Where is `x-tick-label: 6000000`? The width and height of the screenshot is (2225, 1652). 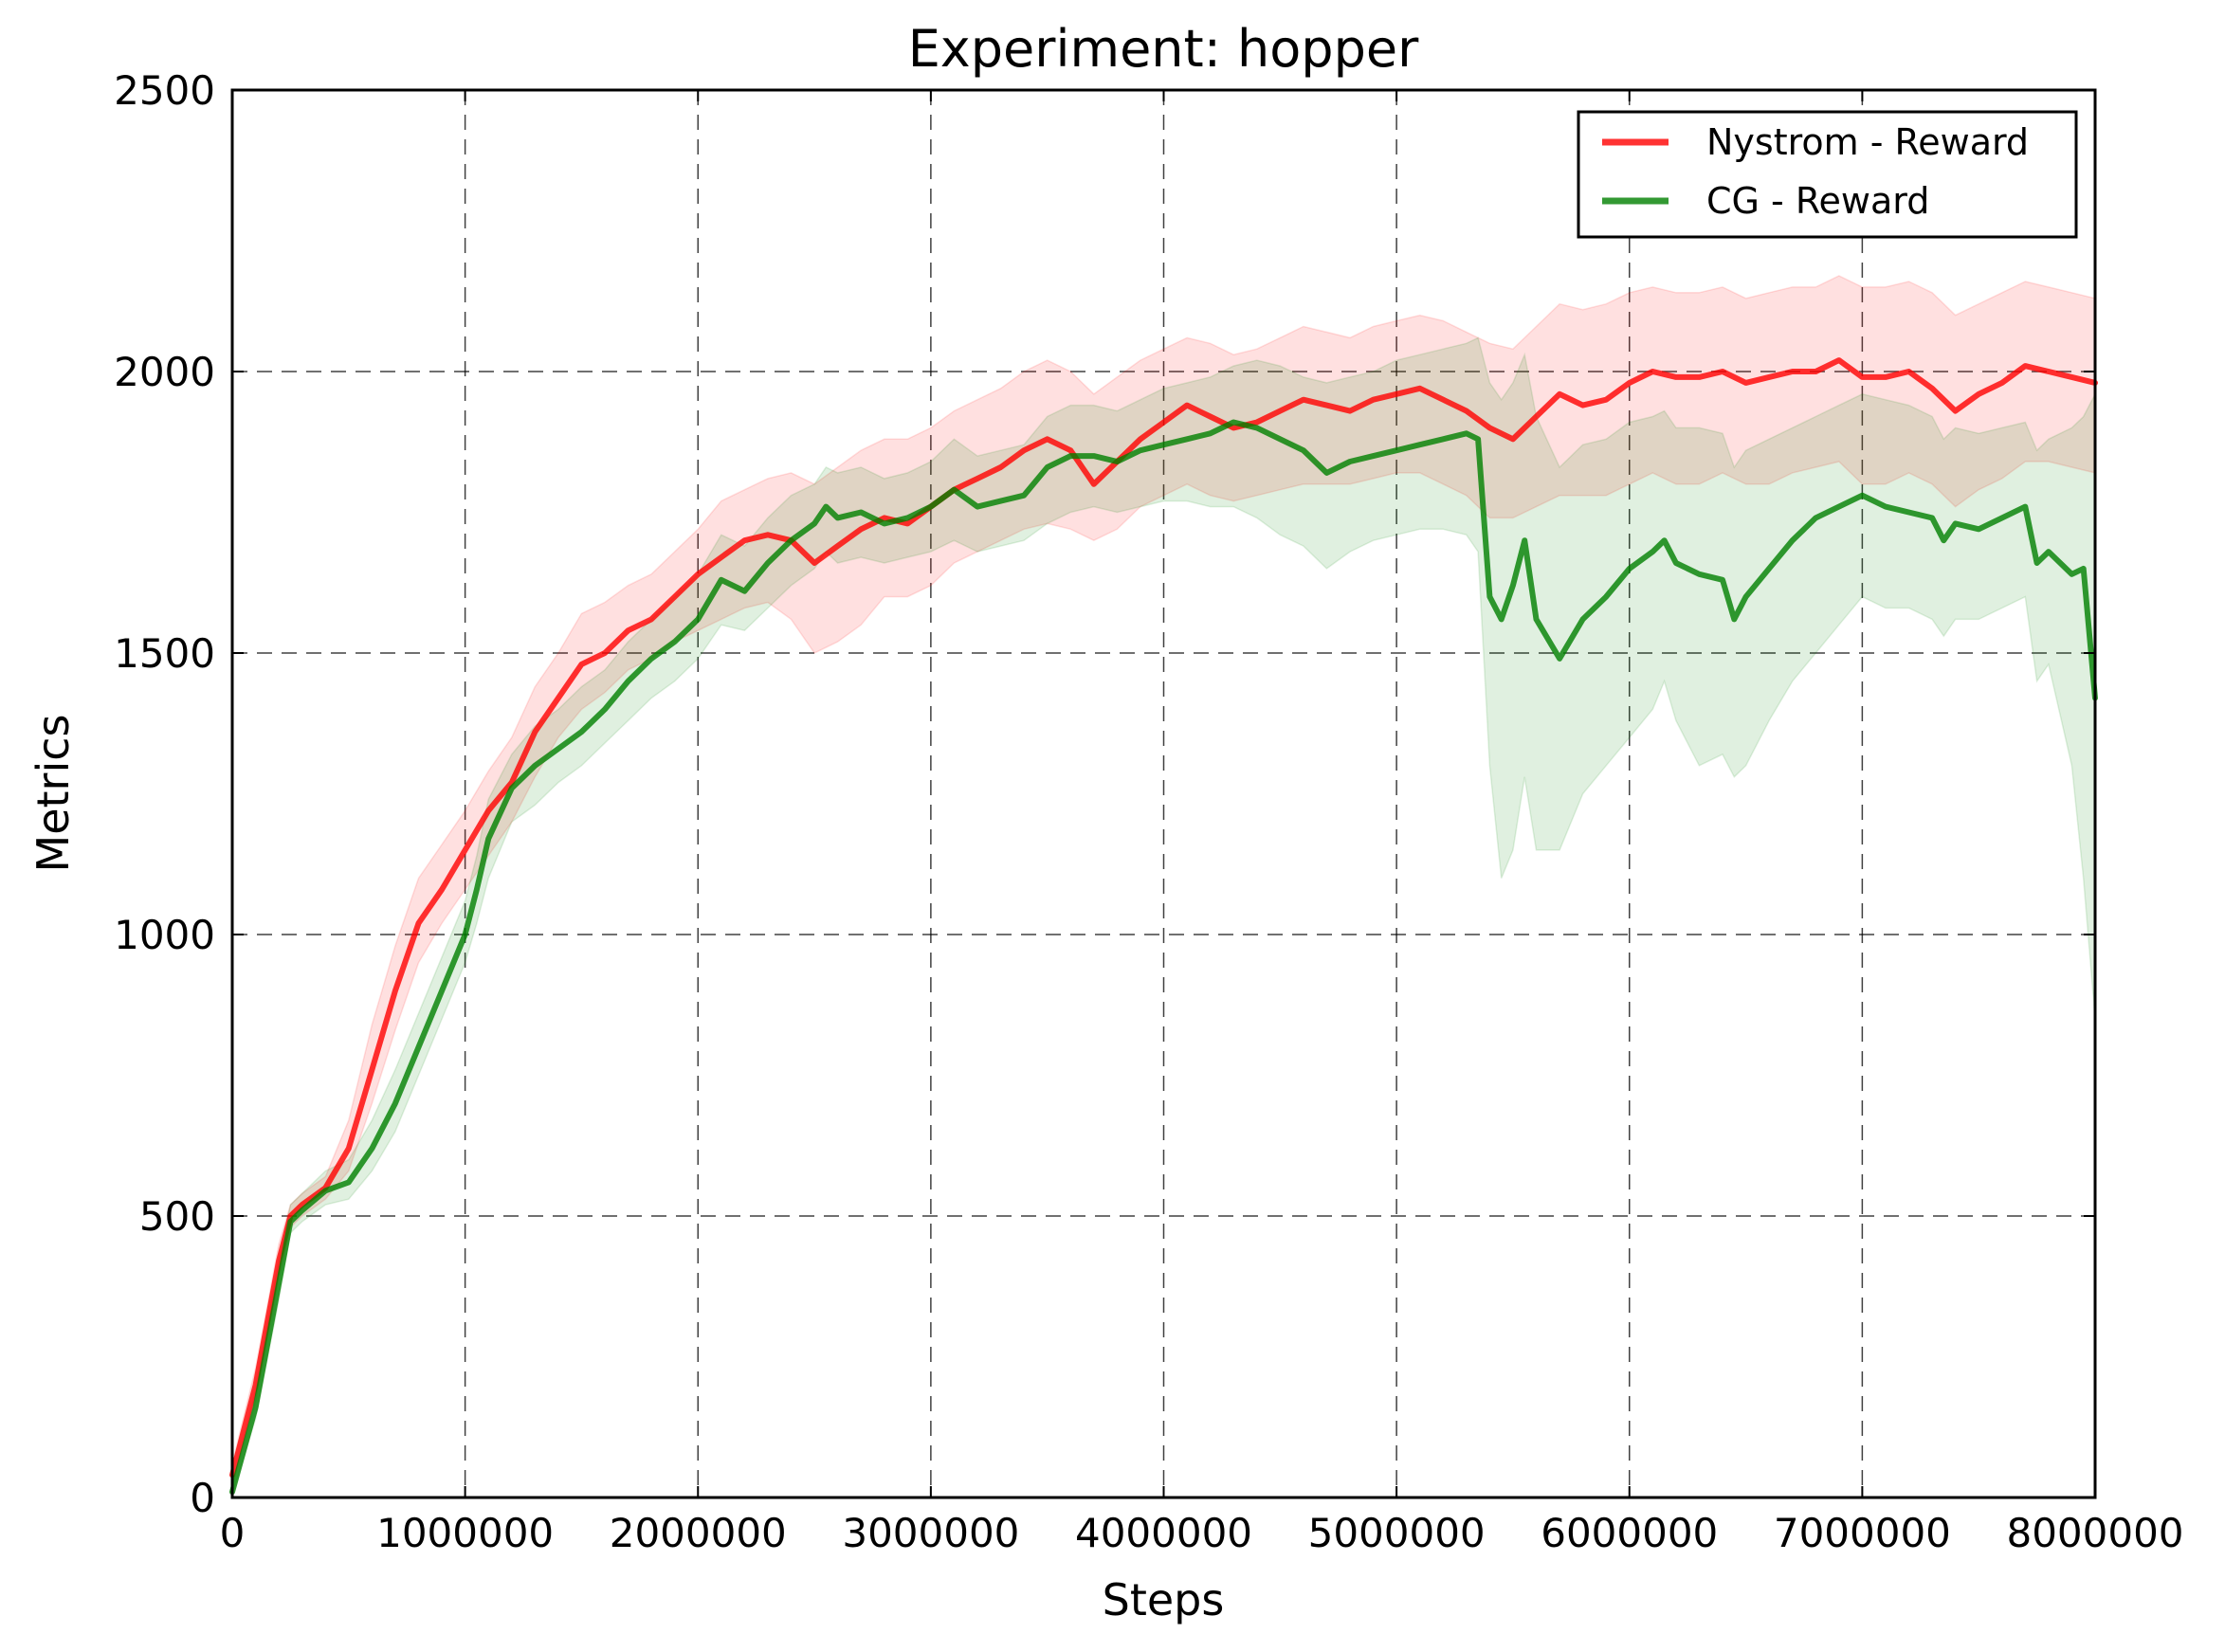 x-tick-label: 6000000 is located at coordinates (1629, 1533).